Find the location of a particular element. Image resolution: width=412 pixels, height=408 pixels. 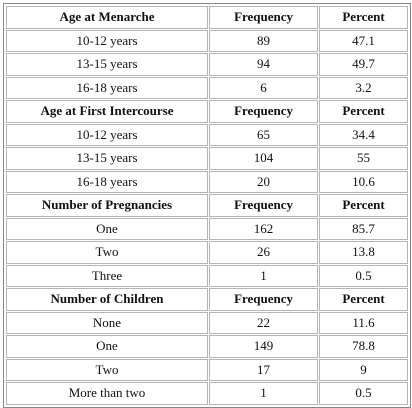

section-header-row: Number of Children Frequency Percent is located at coordinates (207, 299).